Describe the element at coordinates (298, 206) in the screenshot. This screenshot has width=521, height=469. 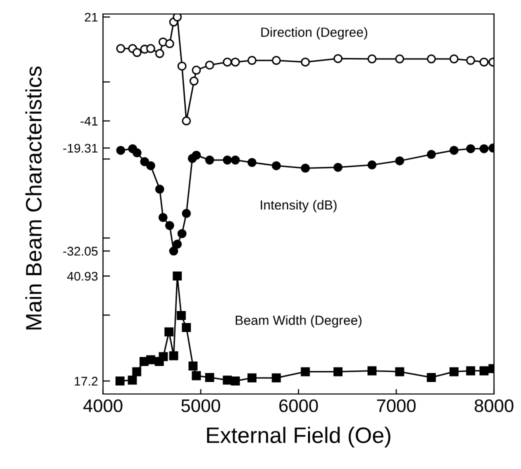
I see `text: Intensity (dB)` at that location.